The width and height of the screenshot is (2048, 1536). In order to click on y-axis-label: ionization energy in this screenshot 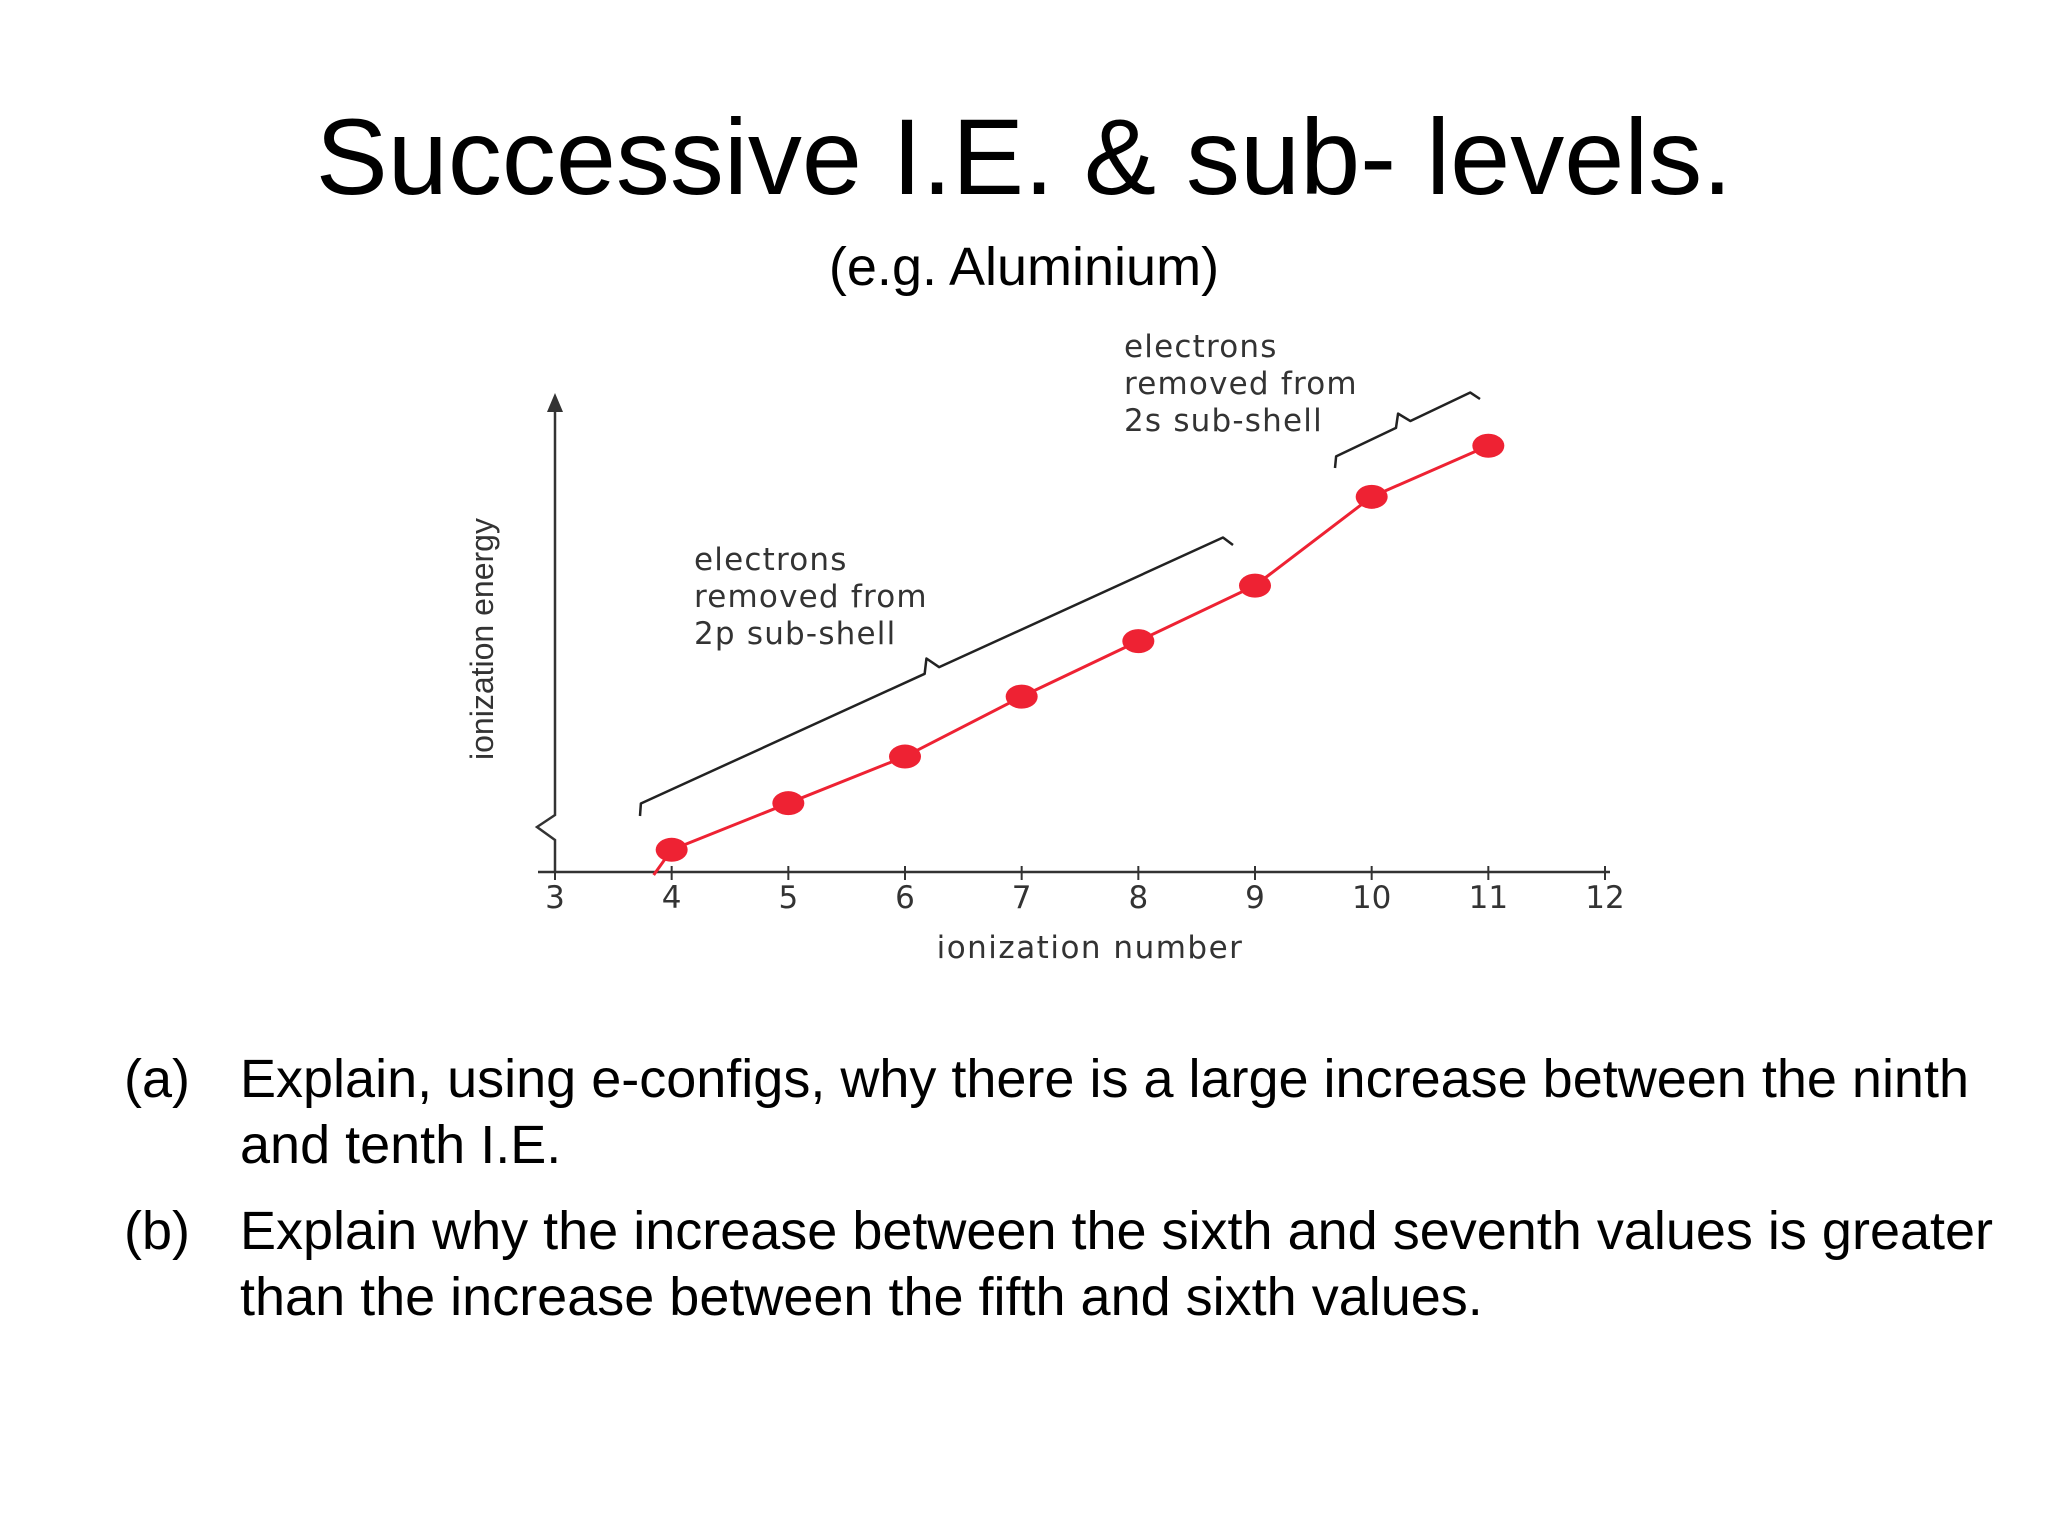, I will do `click(482, 639)`.